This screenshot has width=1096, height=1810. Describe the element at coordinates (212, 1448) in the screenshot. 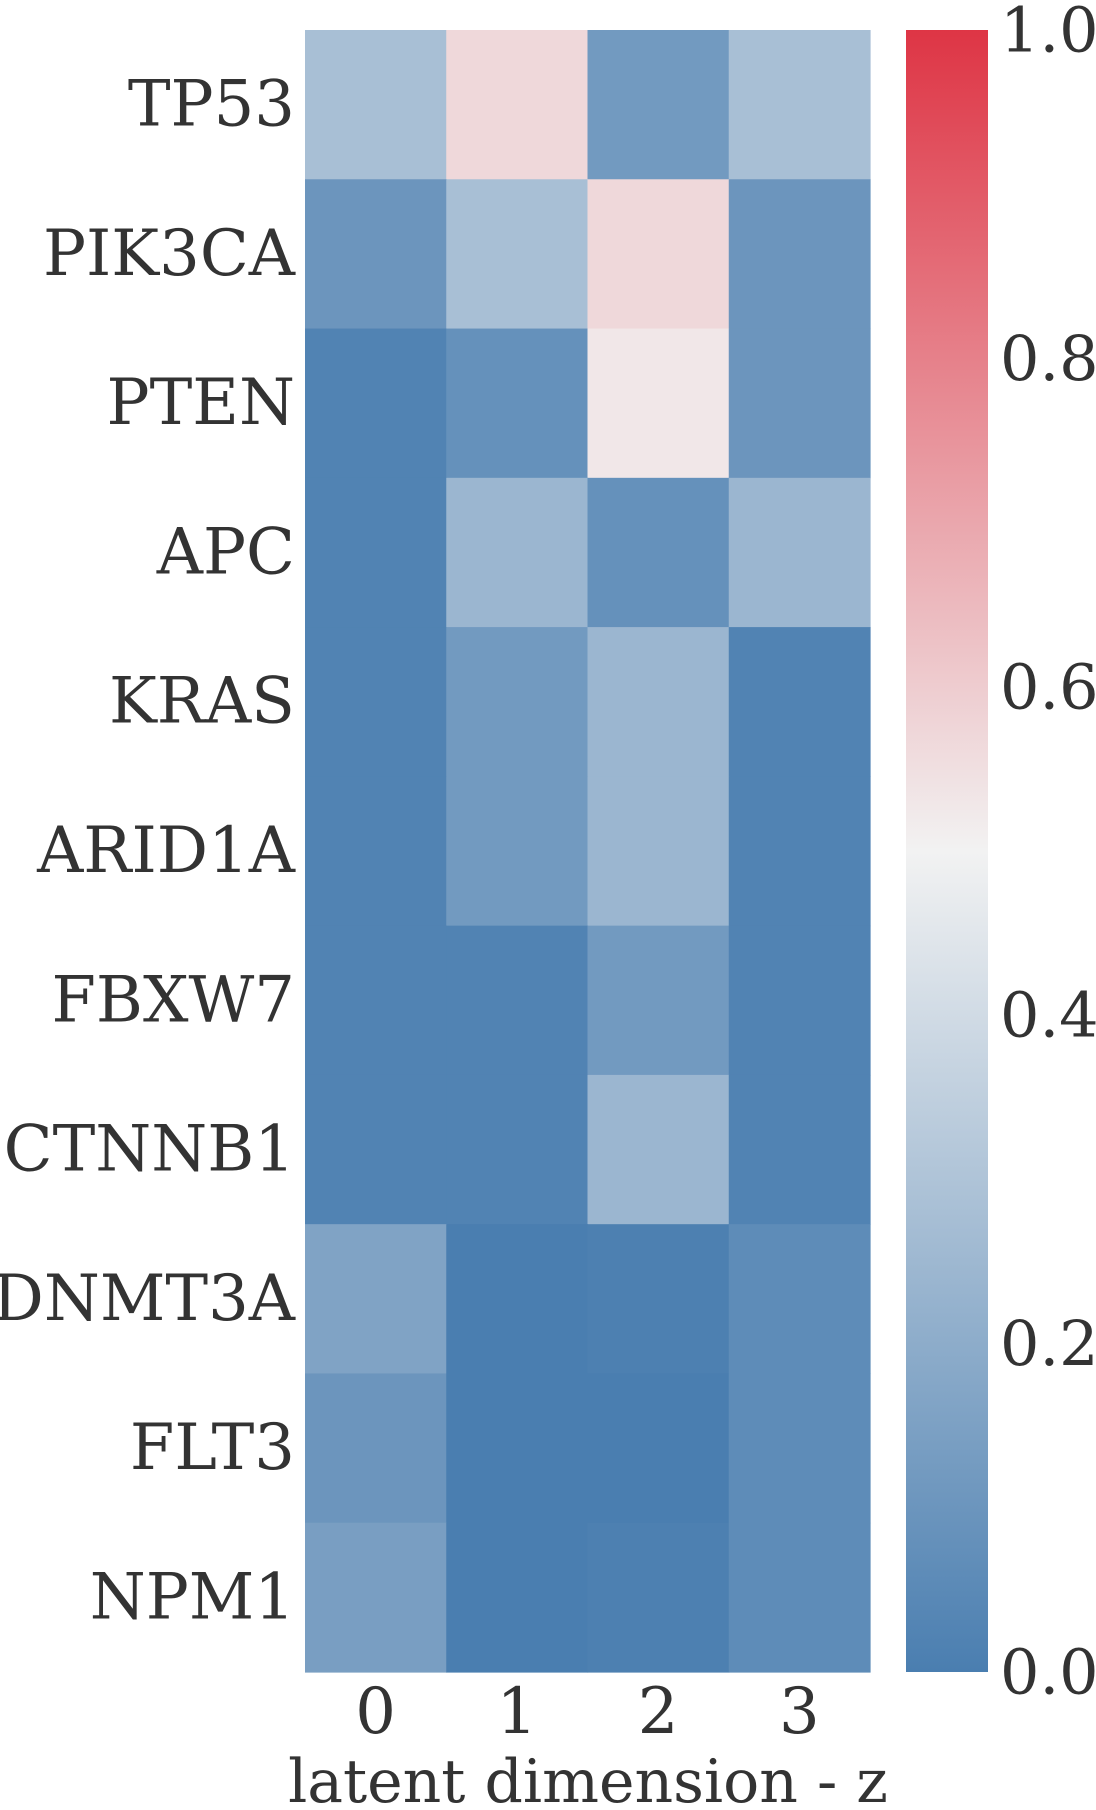

I see `y-tick-label-flt3: FLT3` at that location.